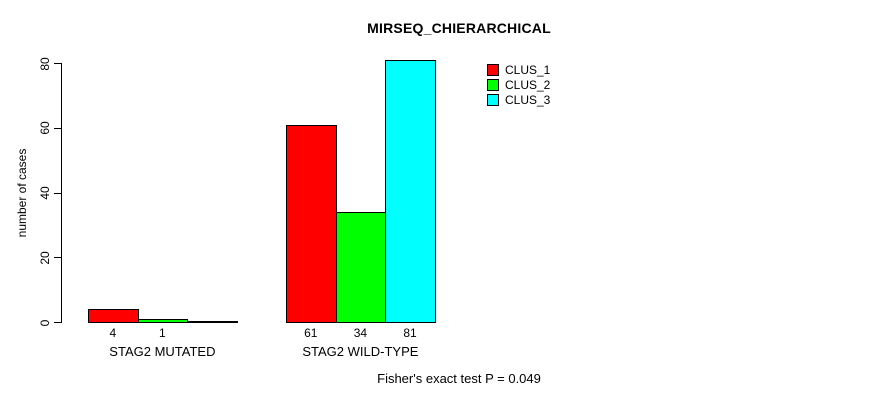 The width and height of the screenshot is (890, 400). What do you see at coordinates (22, 193) in the screenshot?
I see `y-axis-label: number of cases` at bounding box center [22, 193].